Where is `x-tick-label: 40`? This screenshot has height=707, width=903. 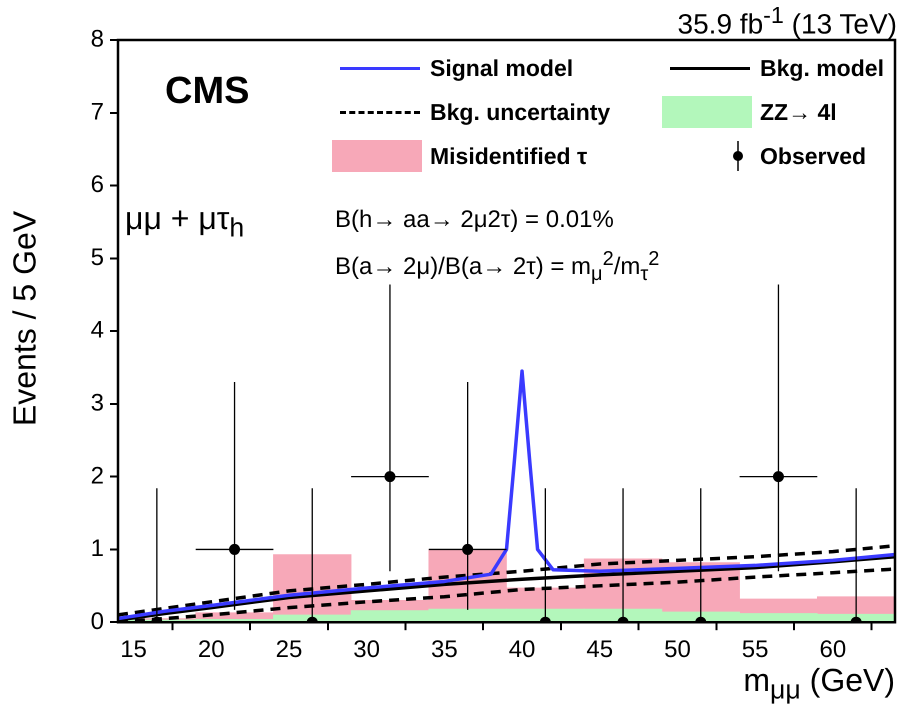
x-tick-label: 40 is located at coordinates (522, 650).